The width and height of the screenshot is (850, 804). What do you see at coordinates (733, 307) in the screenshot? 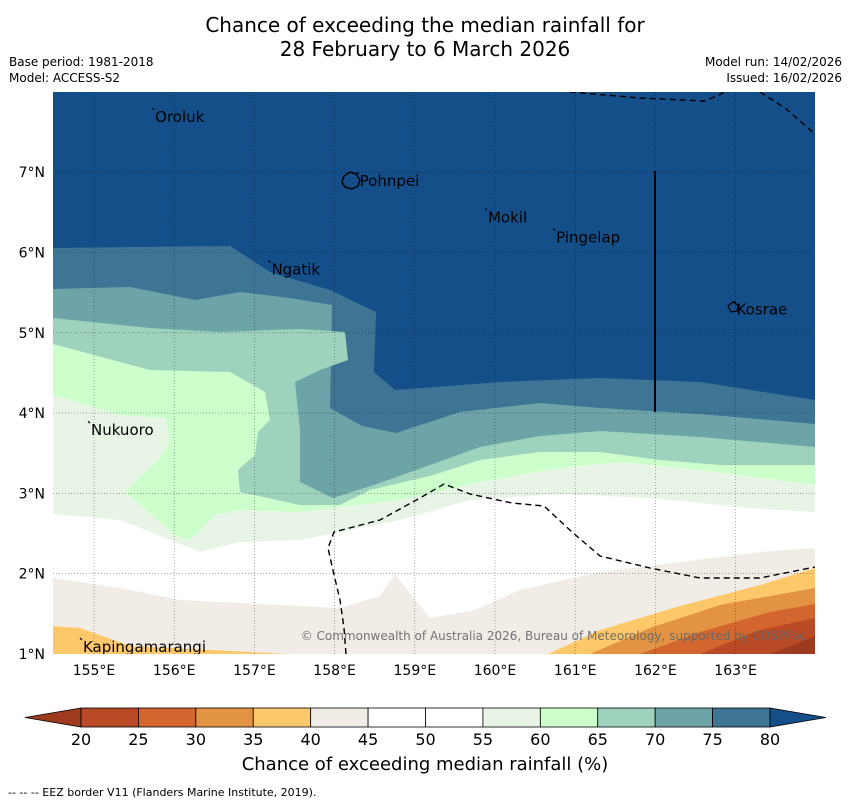
I see `kosrae-island-shape` at bounding box center [733, 307].